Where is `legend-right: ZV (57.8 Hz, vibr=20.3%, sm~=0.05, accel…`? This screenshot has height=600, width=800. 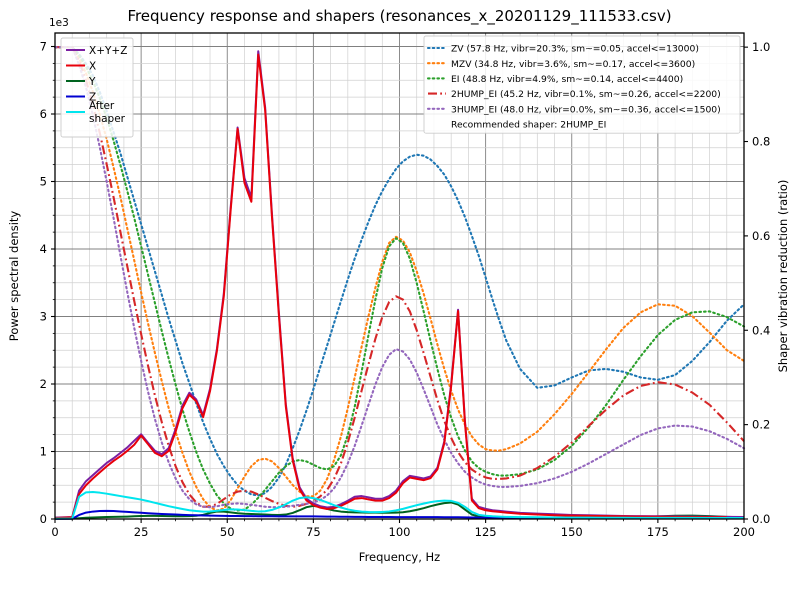 legend-right: ZV (57.8 Hz, vibr=20.3%, sm~=0.05, accel… is located at coordinates (582, 84).